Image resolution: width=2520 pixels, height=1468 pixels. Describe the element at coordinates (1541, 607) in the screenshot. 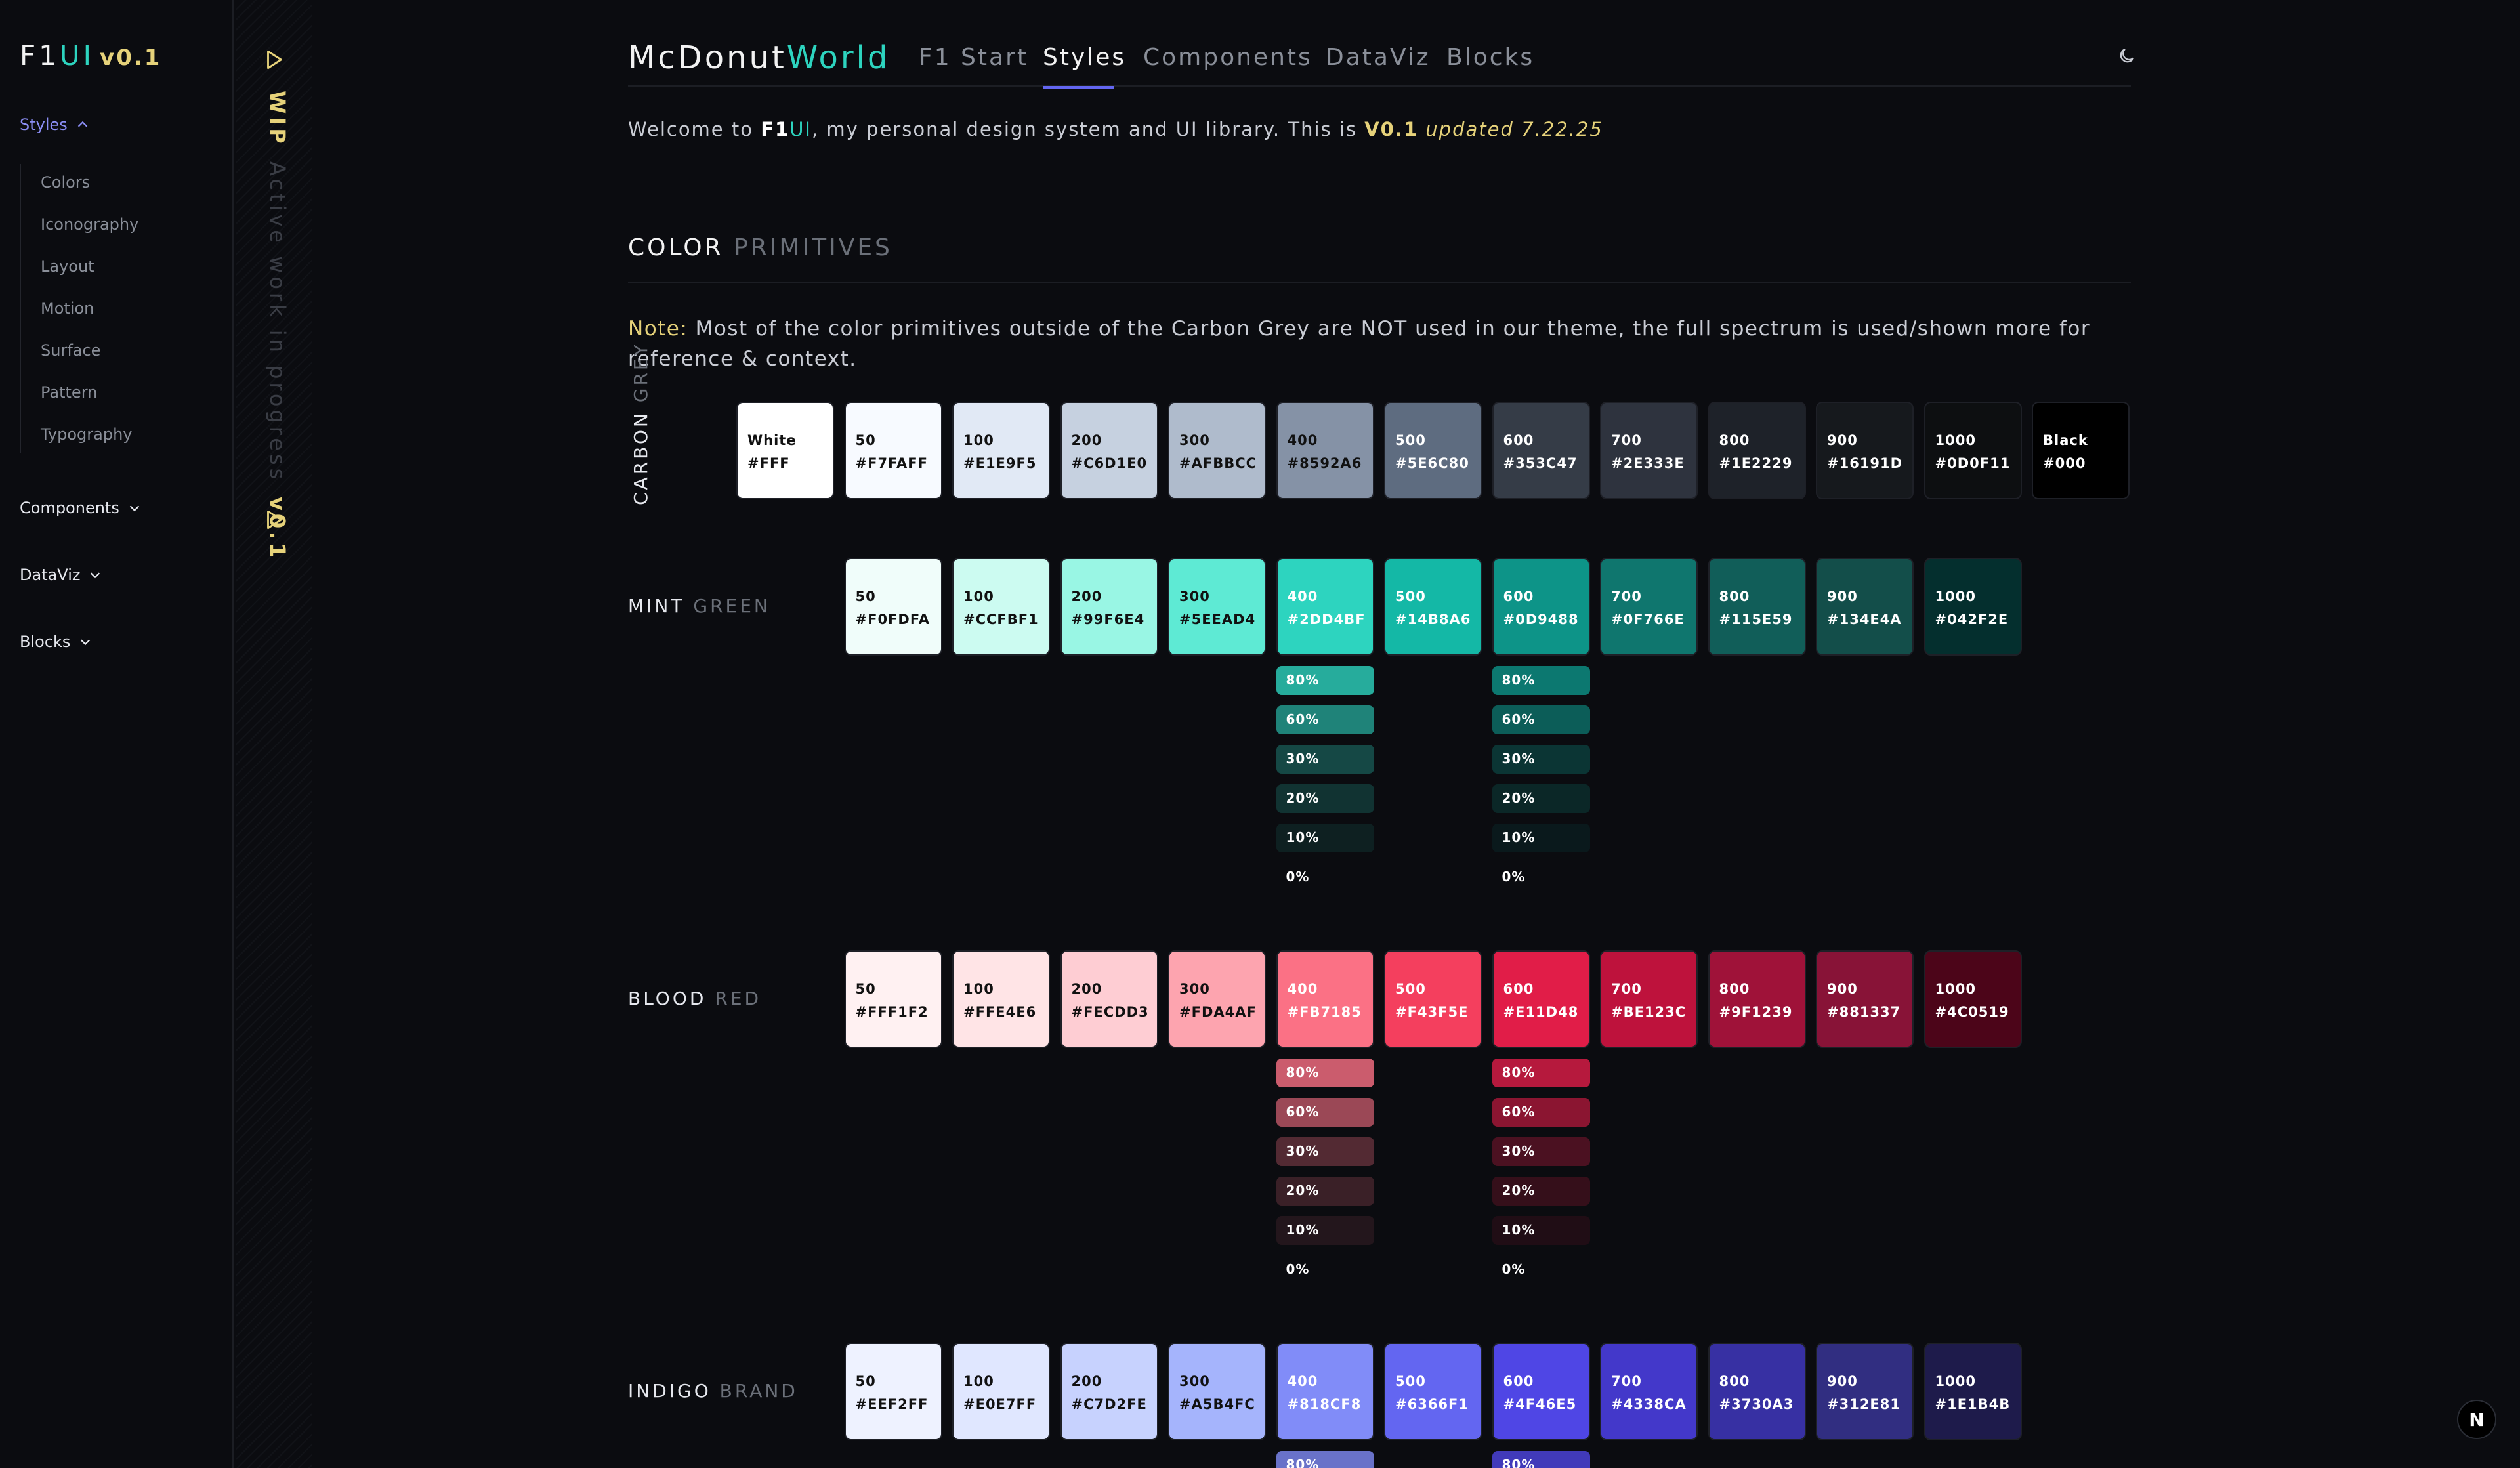

I see `swatch-mint-600: 600 #0D9488` at that location.